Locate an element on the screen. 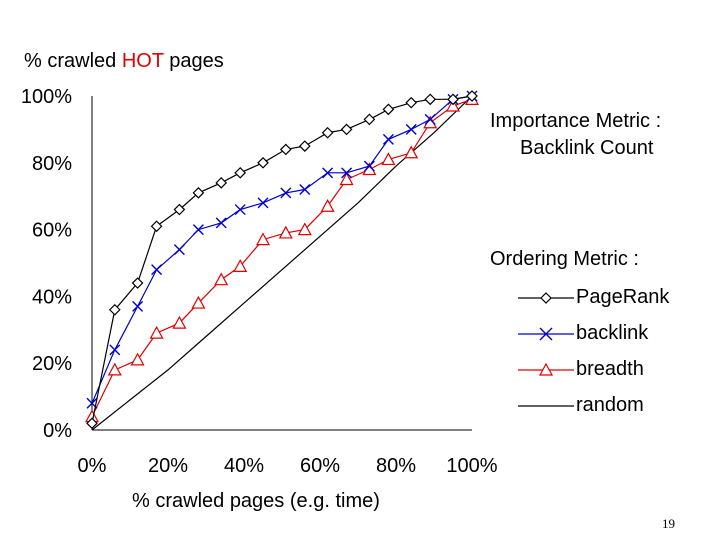 Image resolution: width=720 pixels, height=540 pixels. y-axis-title-highlight: HOT is located at coordinates (142, 61).